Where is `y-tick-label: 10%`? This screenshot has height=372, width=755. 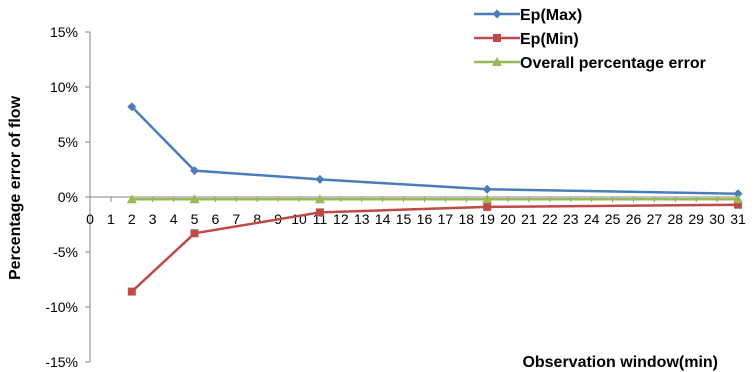
y-tick-label: 10% is located at coordinates (64, 87).